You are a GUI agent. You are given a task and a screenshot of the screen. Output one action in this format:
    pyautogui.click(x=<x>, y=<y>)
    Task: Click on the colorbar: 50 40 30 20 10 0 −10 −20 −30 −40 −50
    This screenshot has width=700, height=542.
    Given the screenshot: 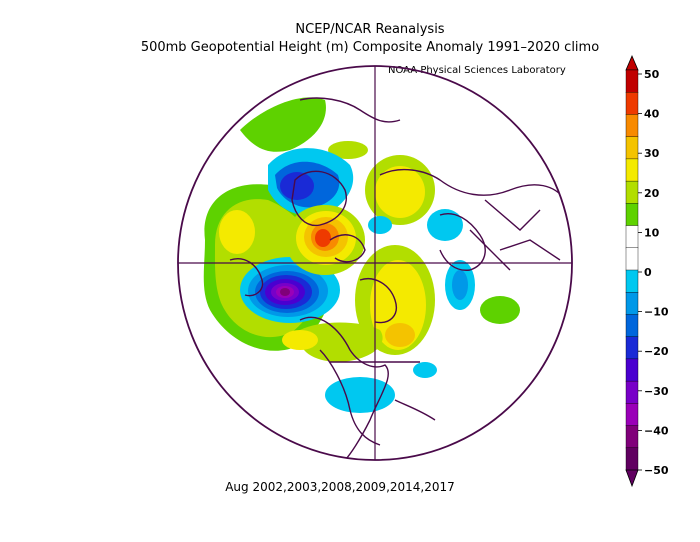 What is the action you would take?
    pyautogui.click(x=647, y=271)
    